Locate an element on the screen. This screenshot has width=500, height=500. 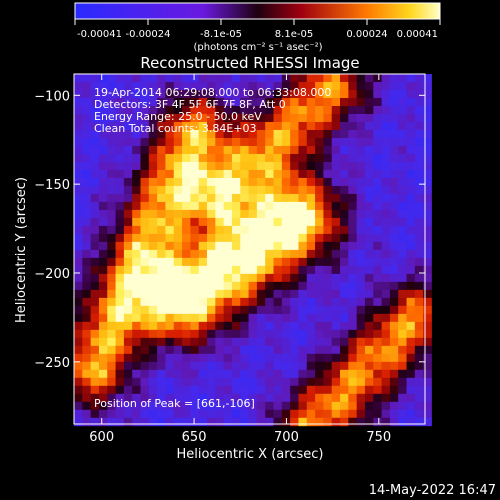
colorbar-tick-label: 8.1e-05 is located at coordinates (294, 34).